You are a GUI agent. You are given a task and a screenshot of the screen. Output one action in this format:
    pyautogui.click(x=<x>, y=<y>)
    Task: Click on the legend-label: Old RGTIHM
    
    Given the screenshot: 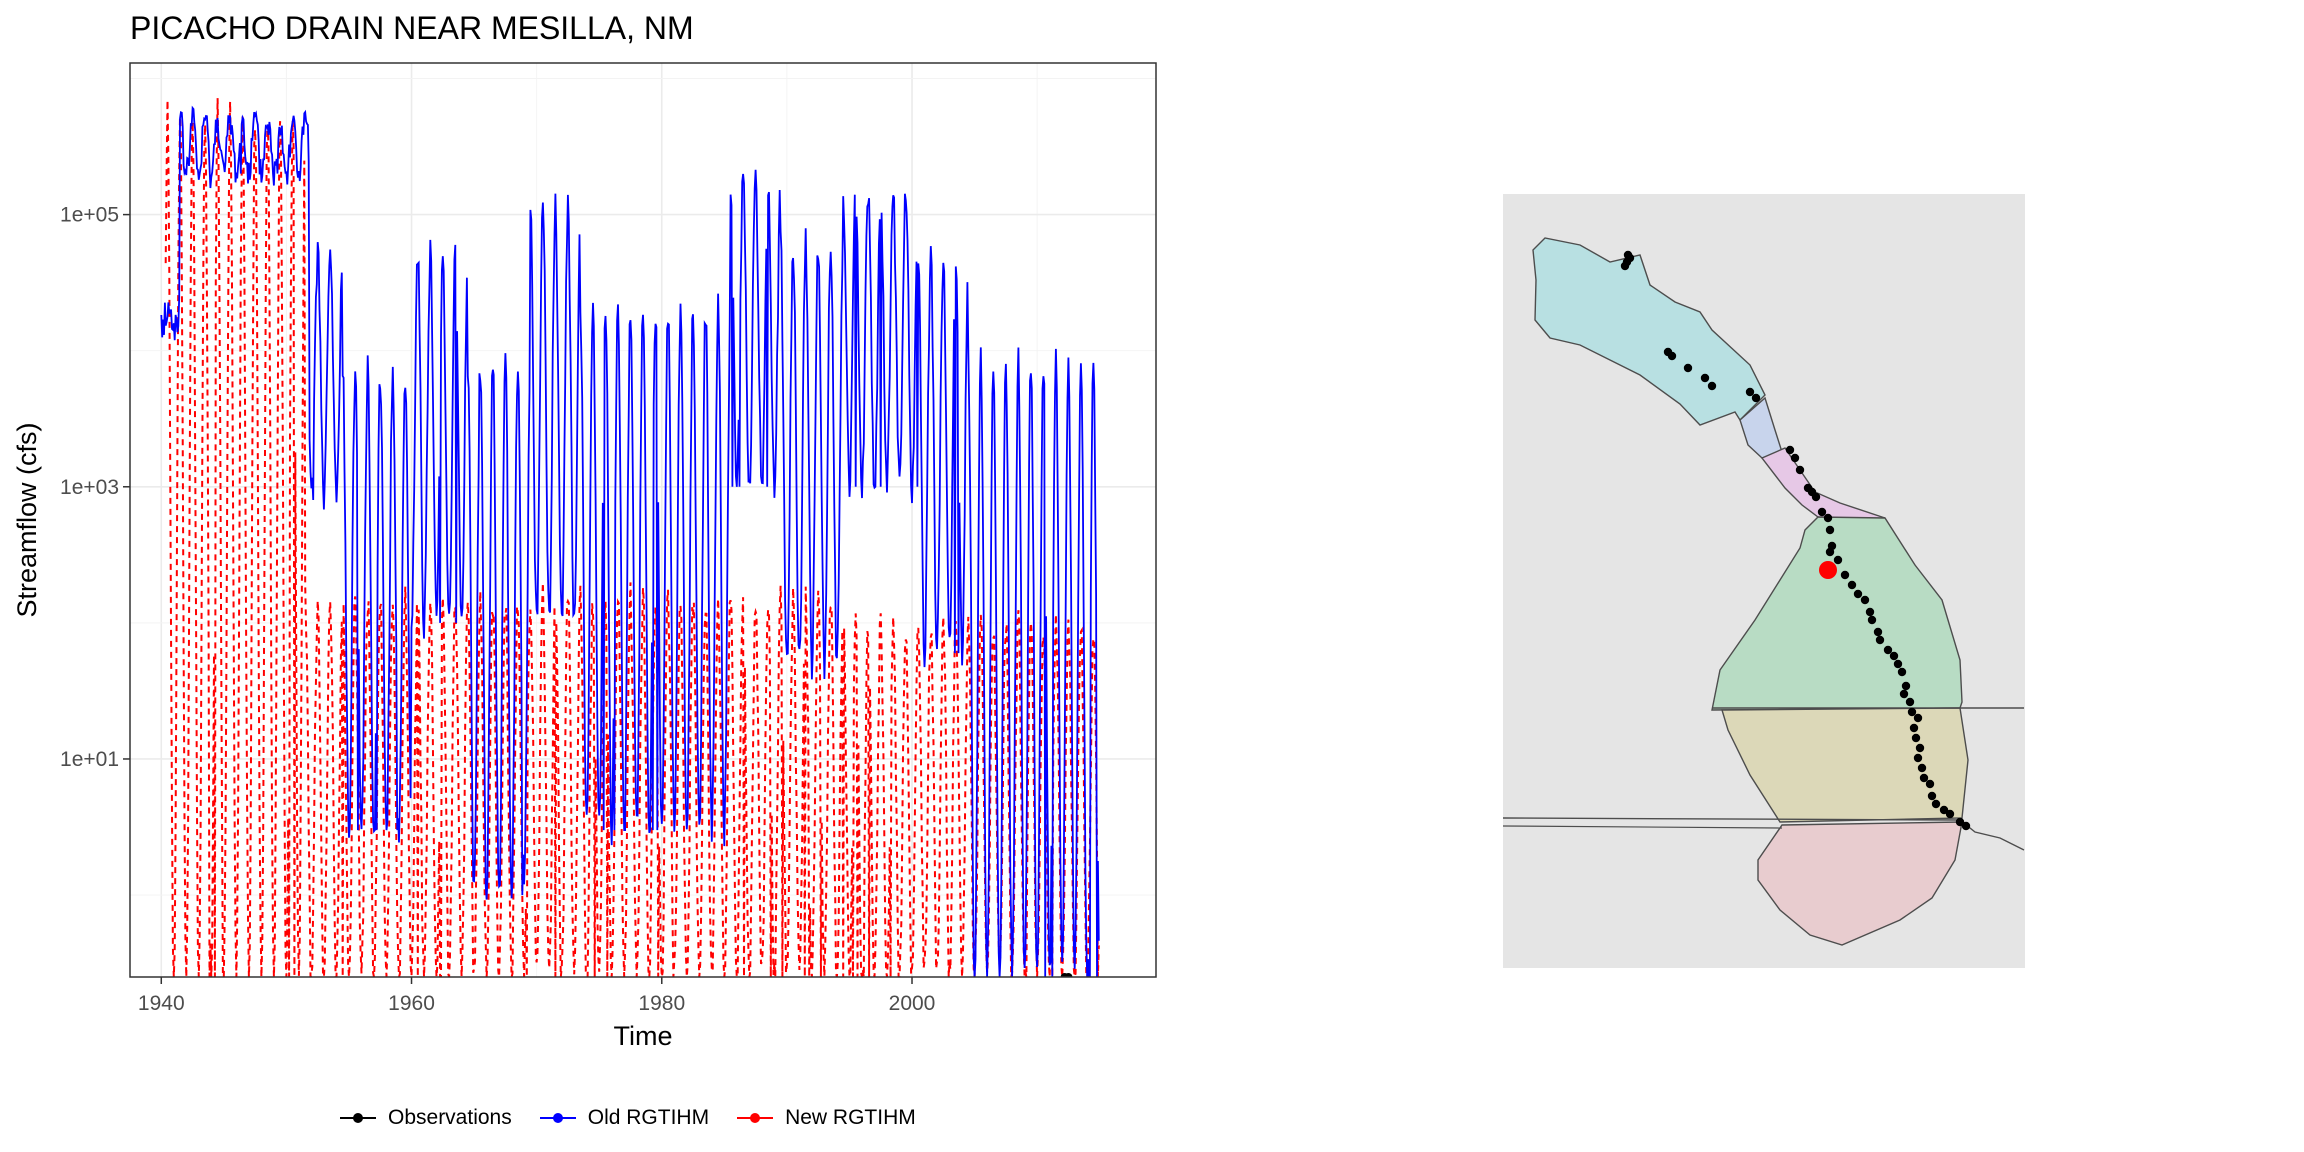 What is the action you would take?
    pyautogui.click(x=648, y=1117)
    